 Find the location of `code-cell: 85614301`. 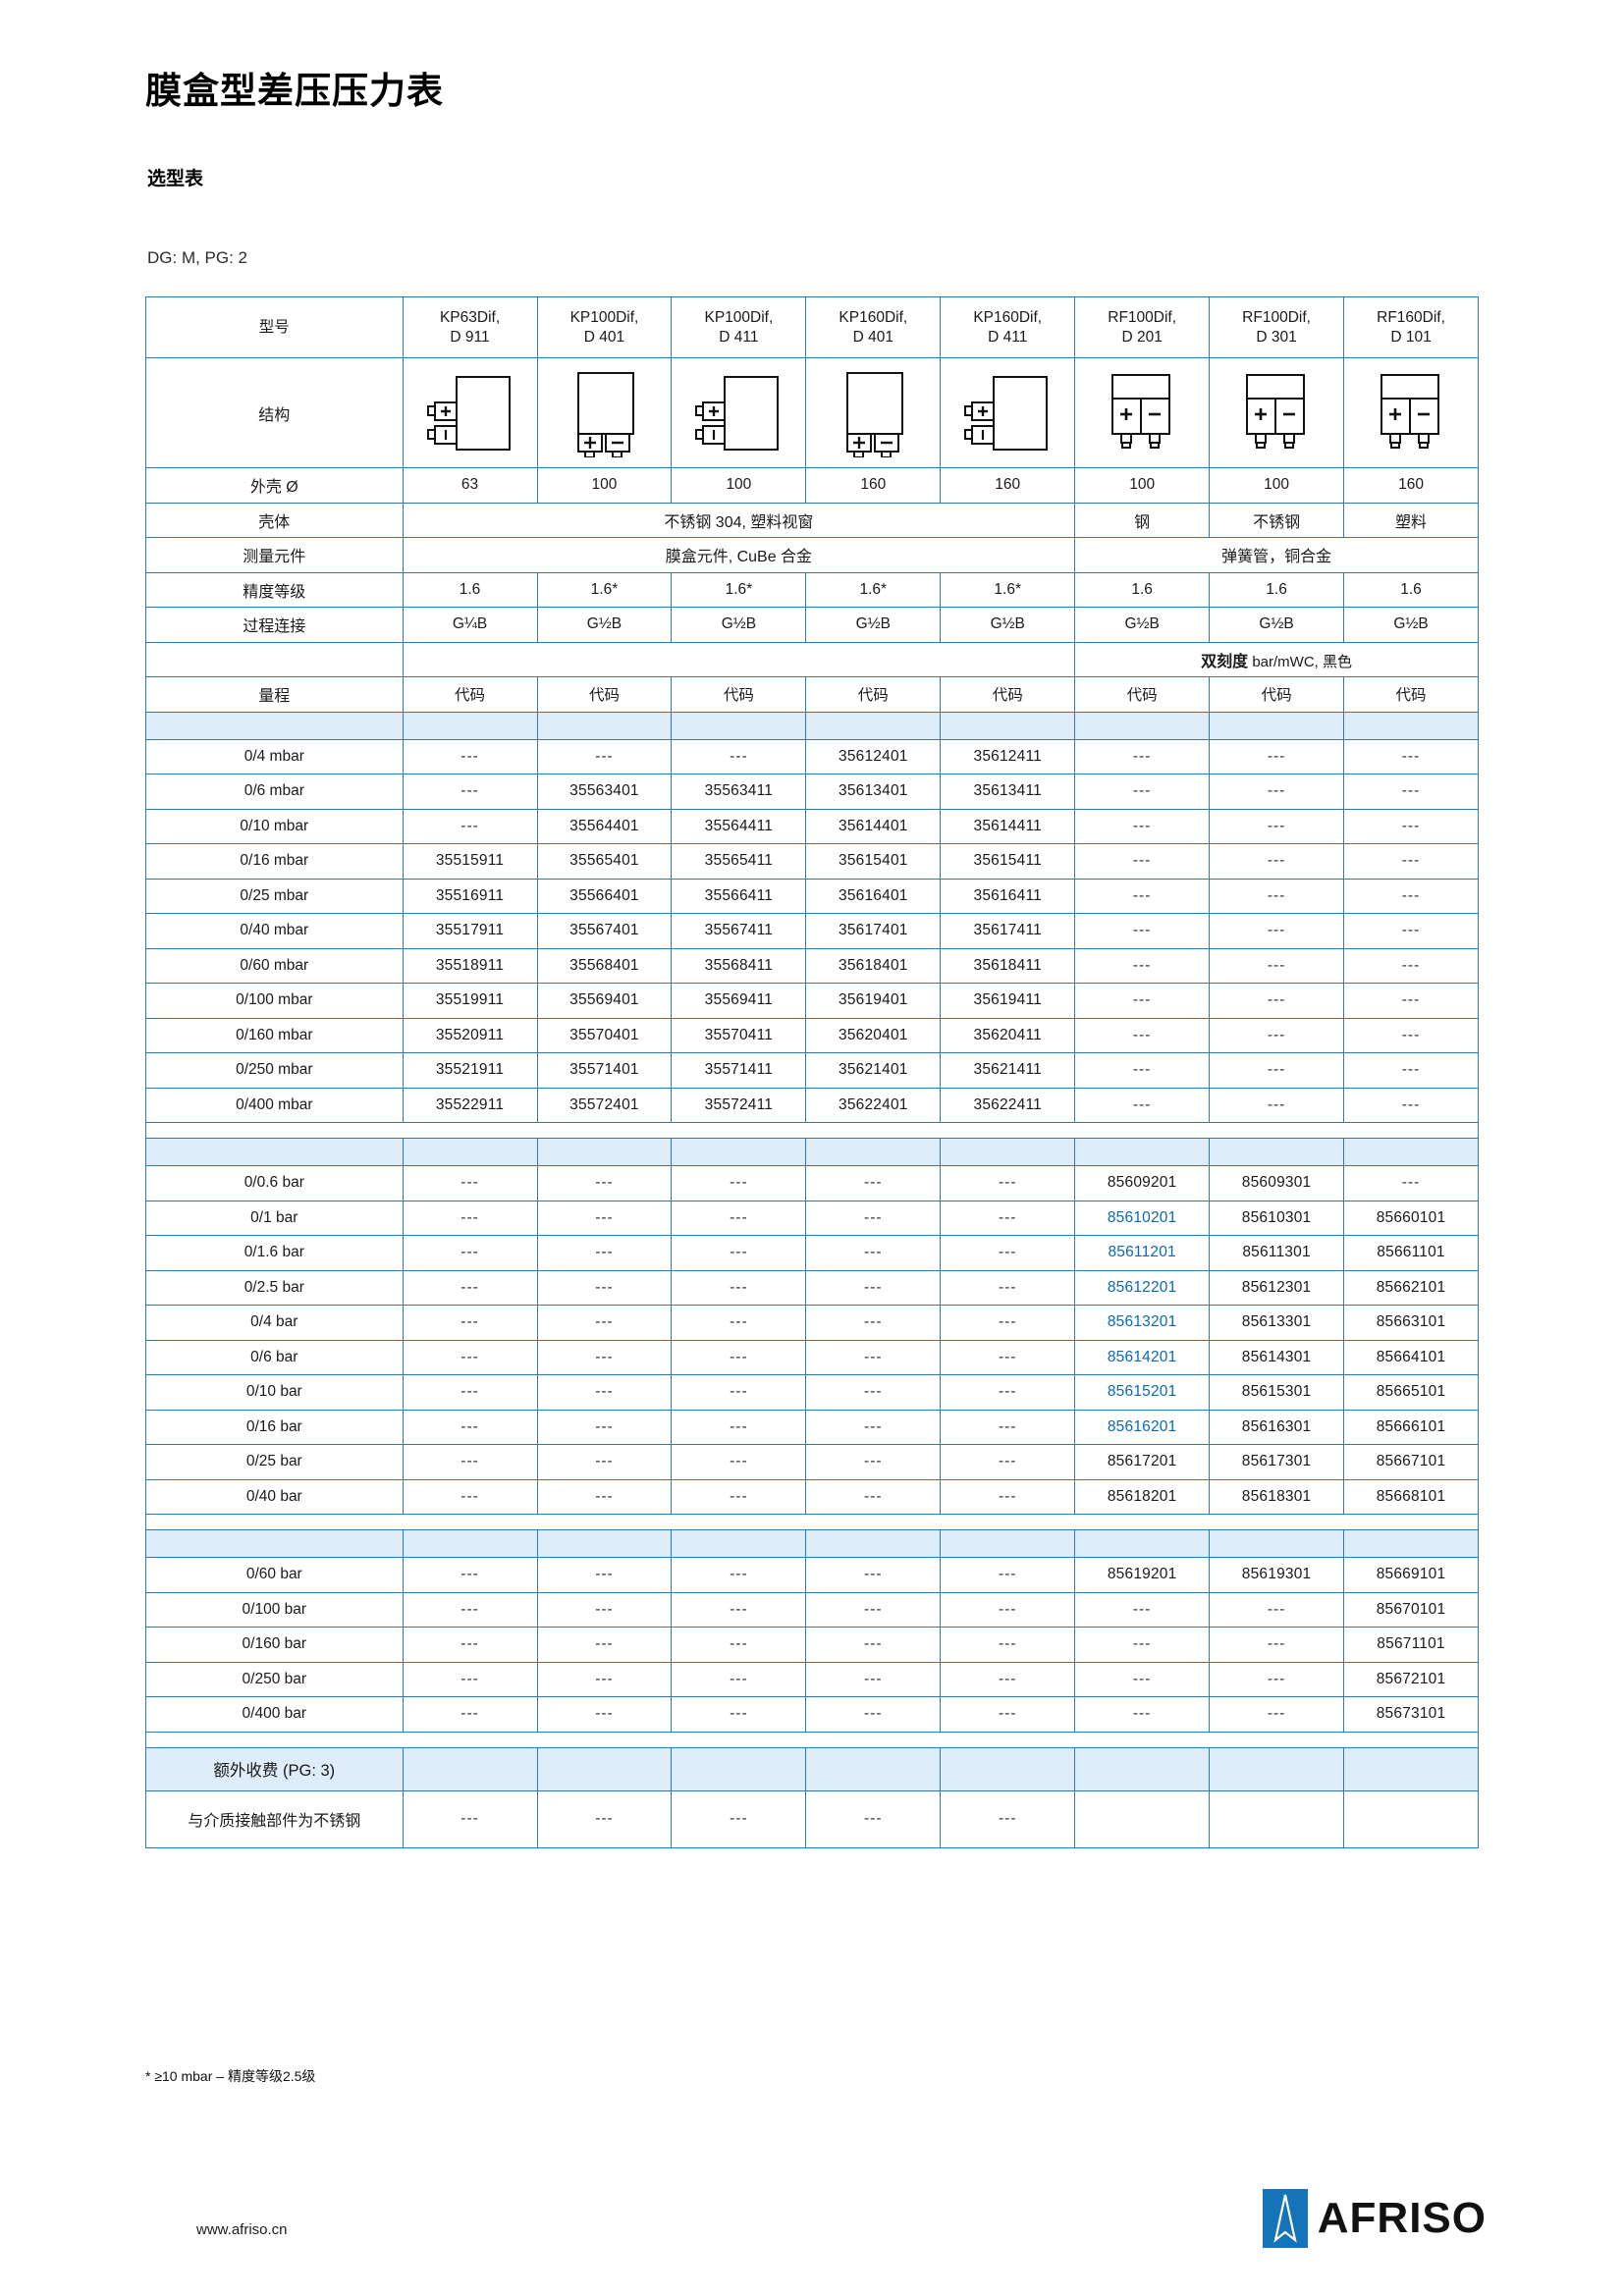

code-cell: 85614301 is located at coordinates (1277, 1357).